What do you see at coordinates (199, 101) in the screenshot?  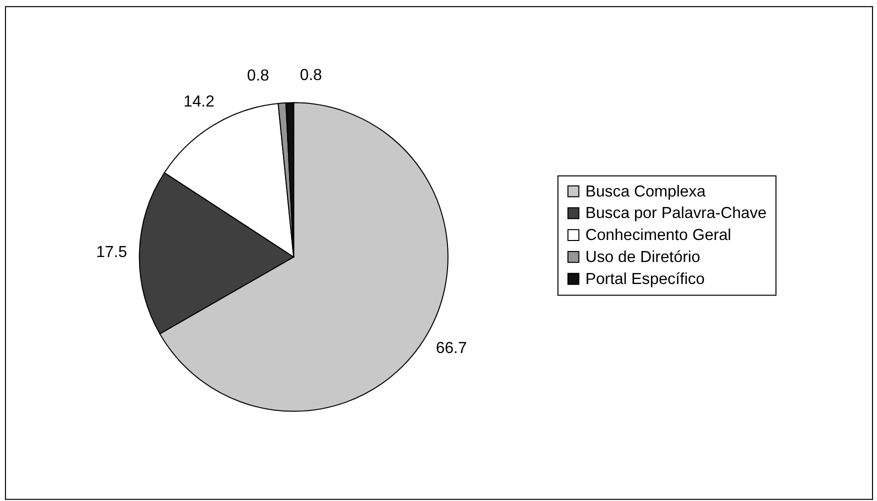 I see `data-label: 14.2` at bounding box center [199, 101].